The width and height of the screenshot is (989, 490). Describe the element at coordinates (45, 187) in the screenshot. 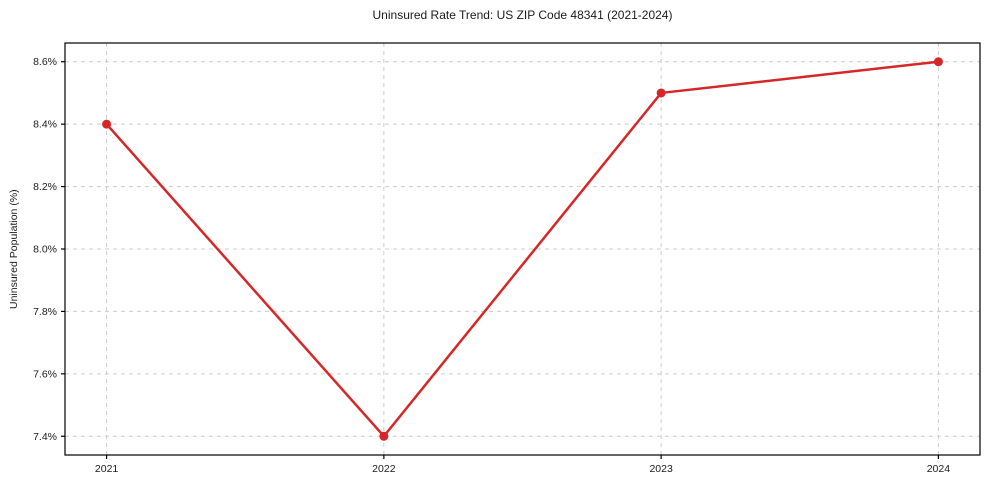

I see `y-tick-label: 8.2%` at that location.